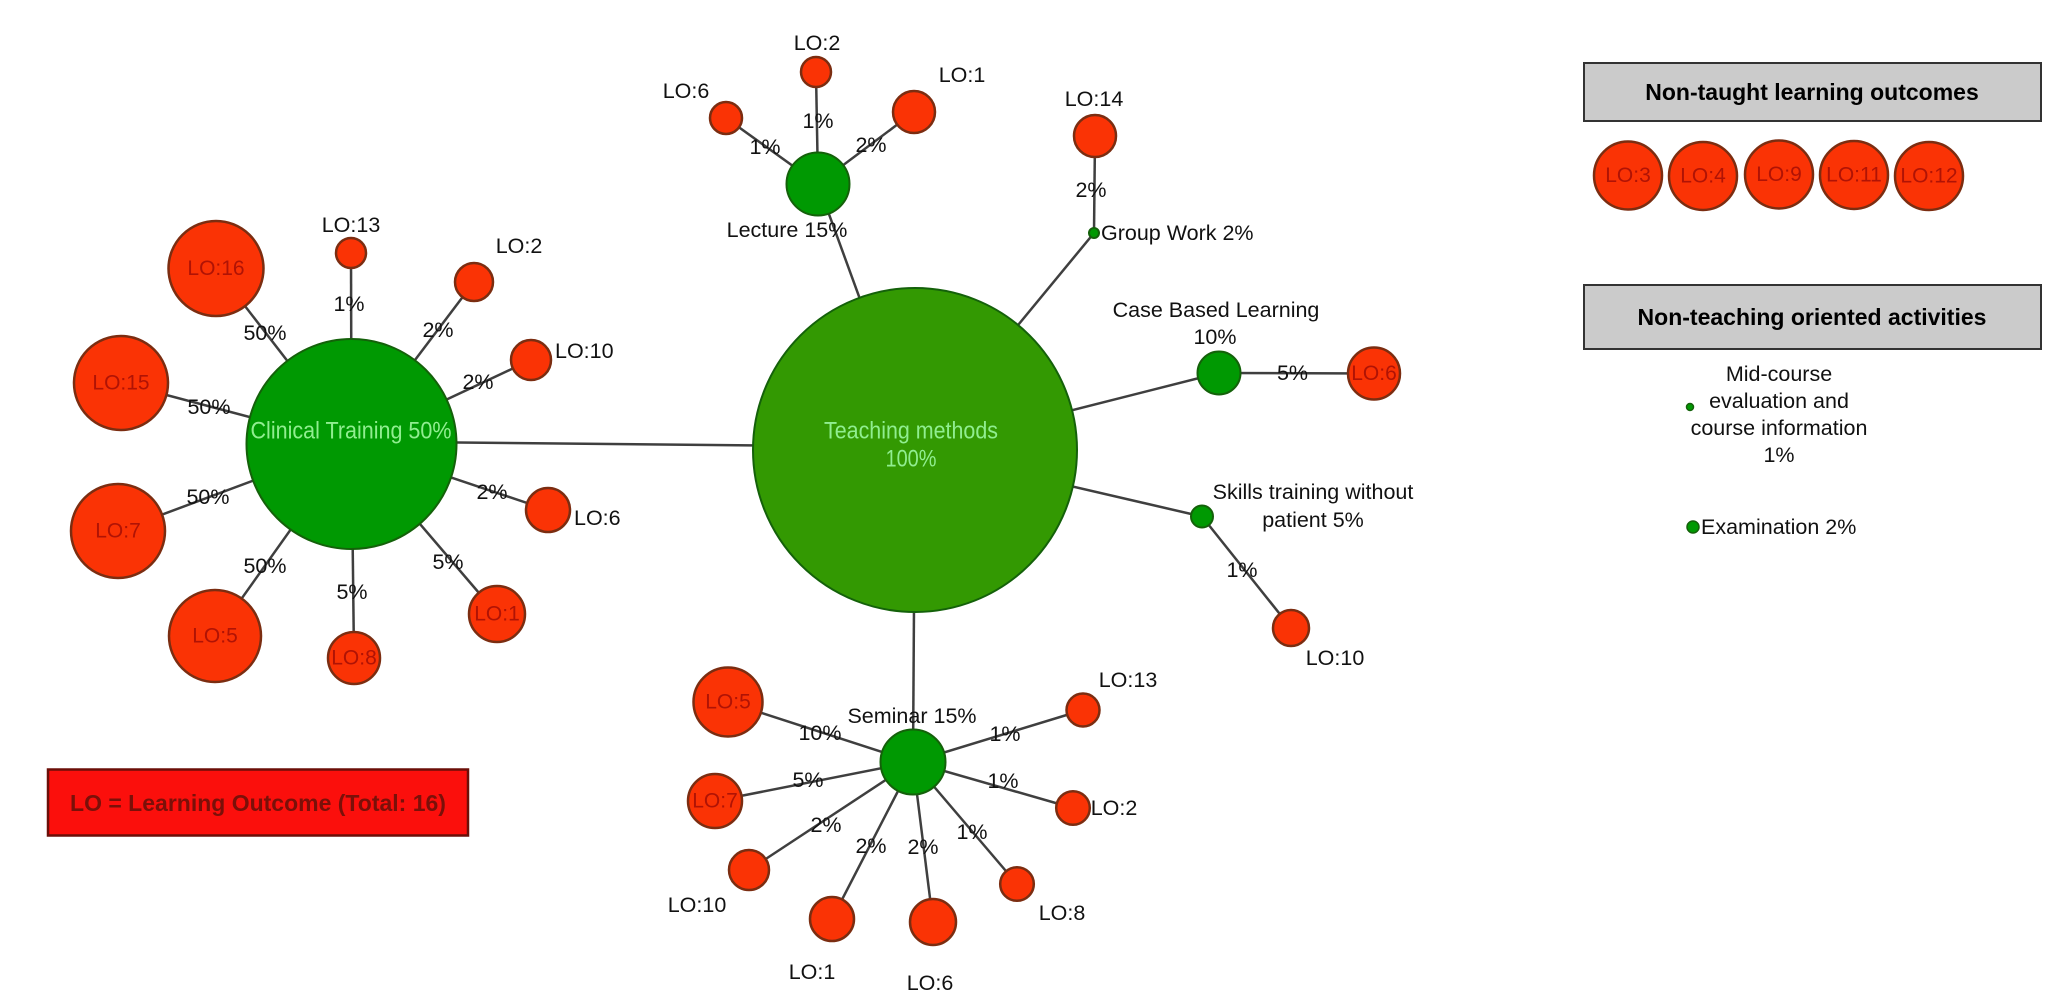  I want to click on svg-text: evaluation and, so click(1779, 401).